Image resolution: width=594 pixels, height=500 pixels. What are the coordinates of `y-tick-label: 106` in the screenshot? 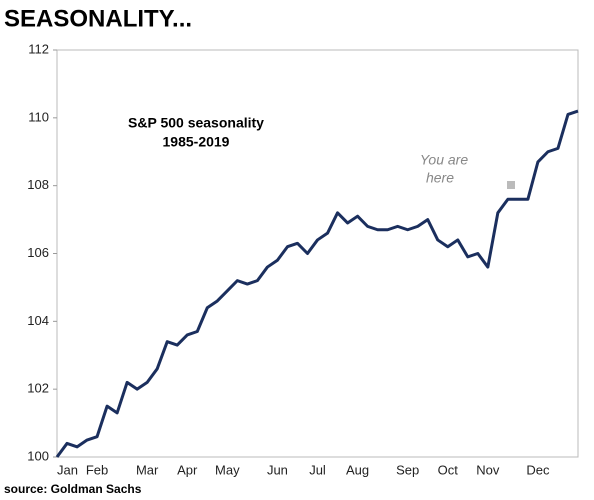 It's located at (38, 252).